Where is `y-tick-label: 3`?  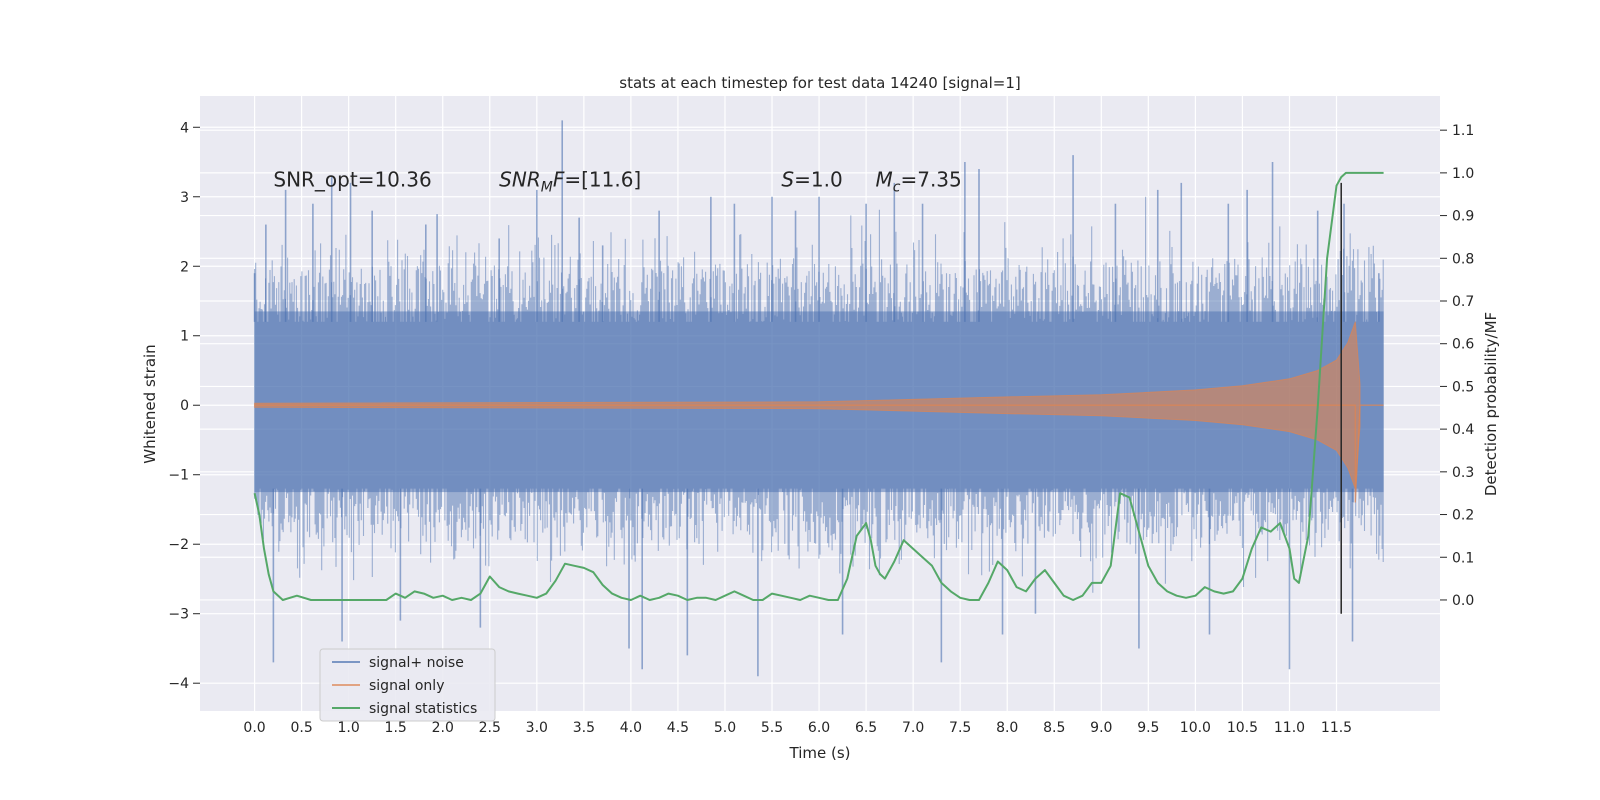
y-tick-label: 3 is located at coordinates (184, 198).